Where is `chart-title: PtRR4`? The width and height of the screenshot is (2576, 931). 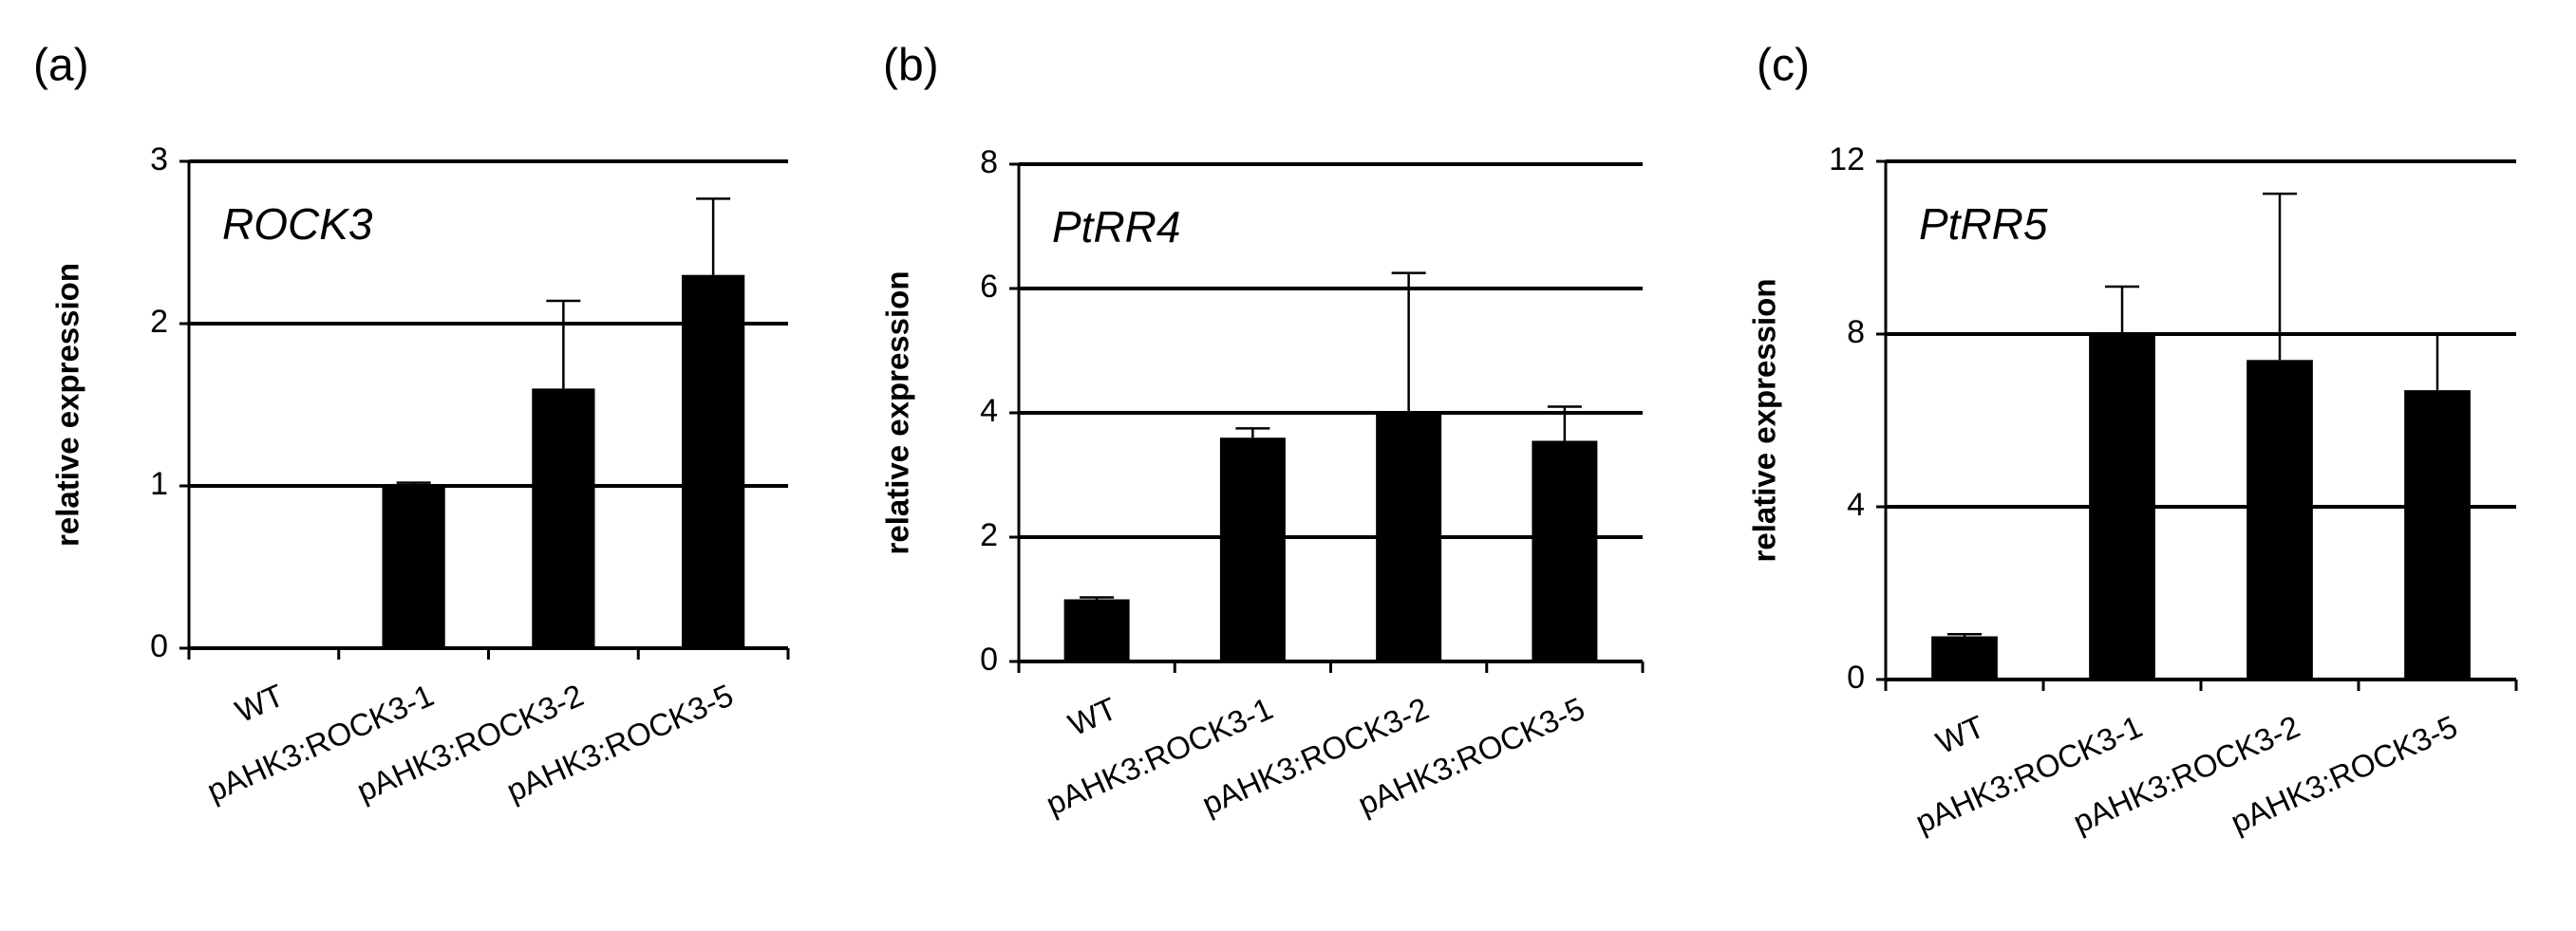 chart-title: PtRR4 is located at coordinates (1116, 226).